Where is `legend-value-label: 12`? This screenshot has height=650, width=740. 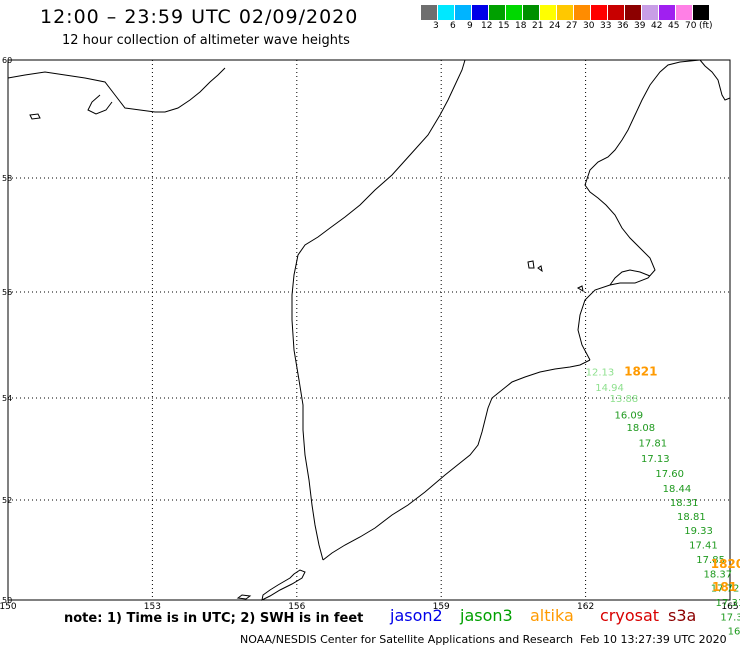 legend-value-label: 12 is located at coordinates (487, 26).